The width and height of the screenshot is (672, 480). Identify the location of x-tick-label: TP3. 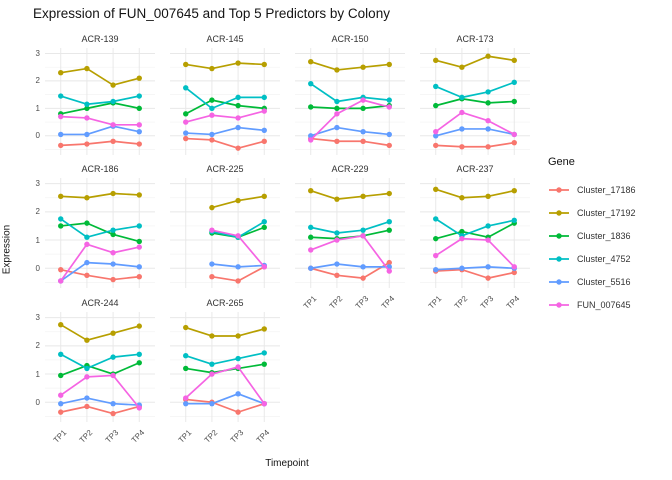
(237, 436).